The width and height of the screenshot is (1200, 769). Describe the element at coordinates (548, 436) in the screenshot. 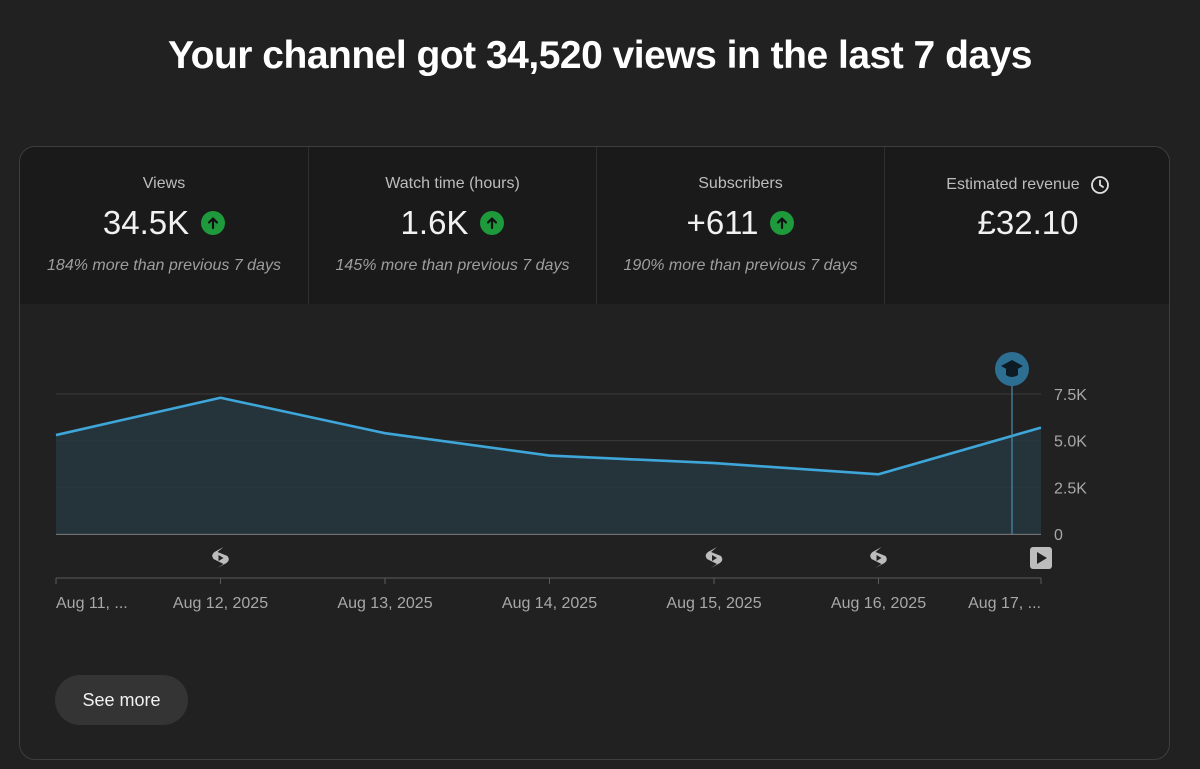

I see `views-line` at that location.